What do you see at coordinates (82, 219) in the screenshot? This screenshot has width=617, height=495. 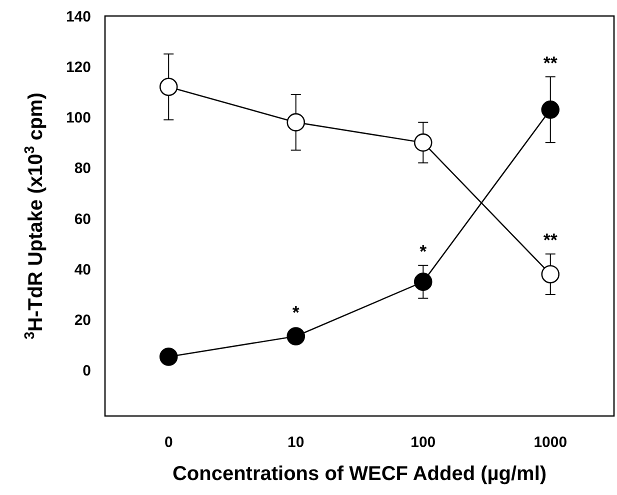 I see `y-tick-label: 60` at bounding box center [82, 219].